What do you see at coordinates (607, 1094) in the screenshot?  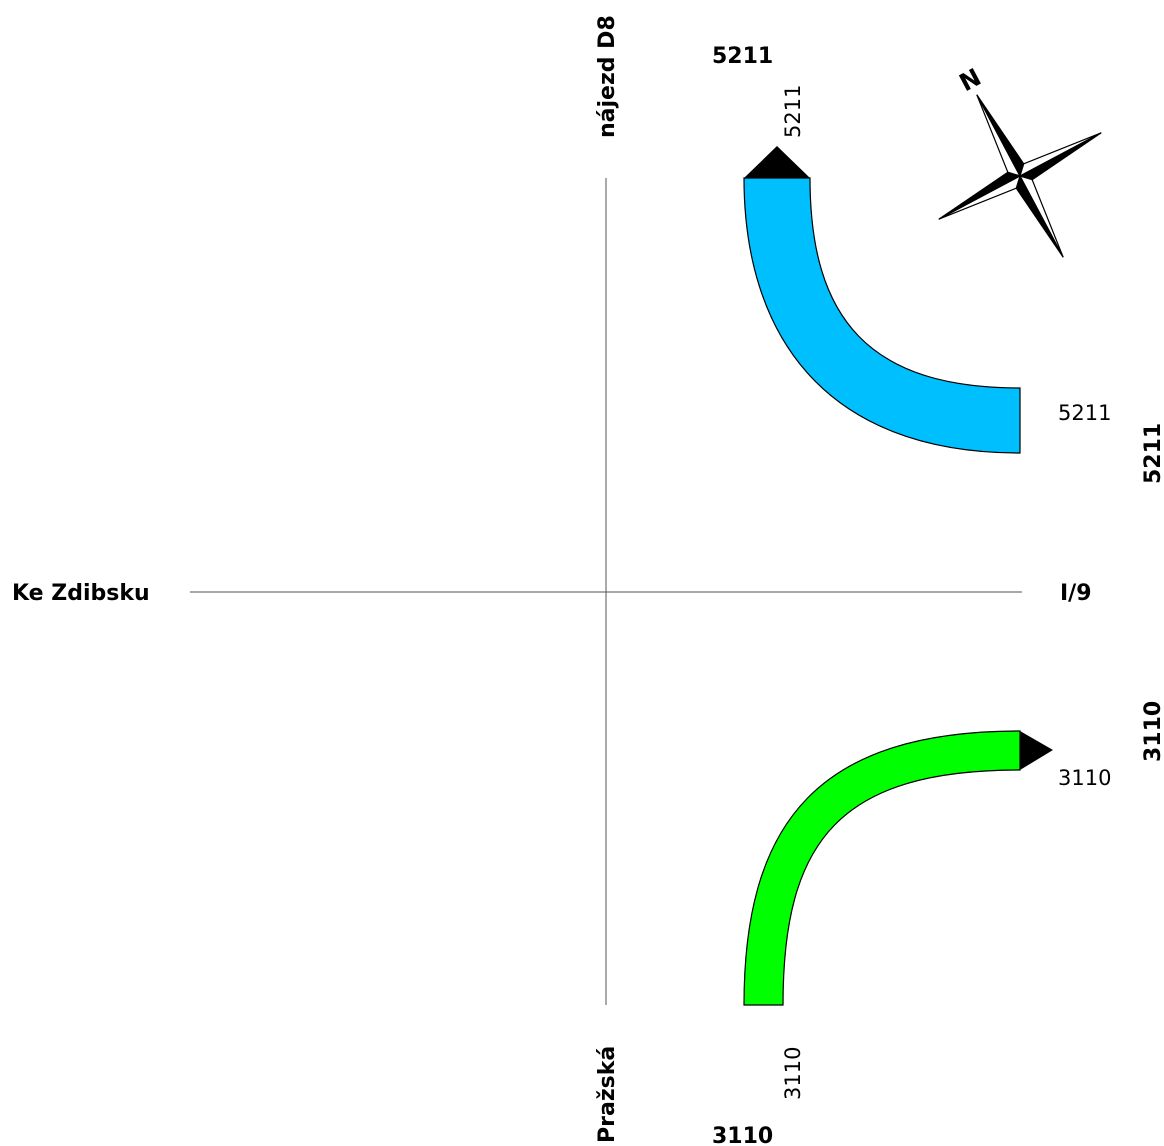 I see `road-label-south: Pražská` at bounding box center [607, 1094].